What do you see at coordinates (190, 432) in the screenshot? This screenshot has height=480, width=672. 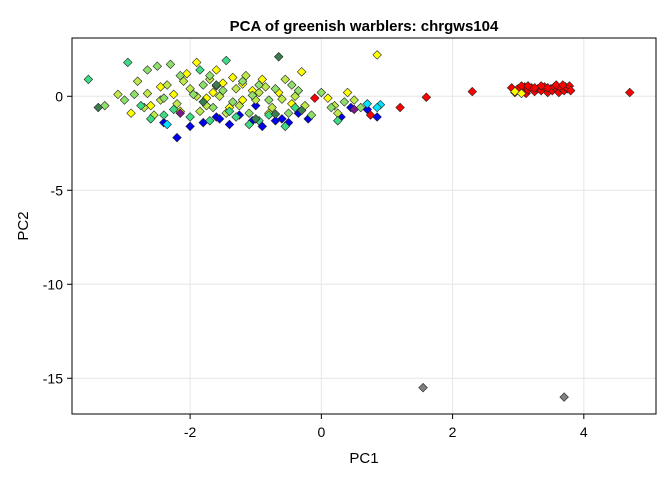 I see `x-tick-label: -2` at bounding box center [190, 432].